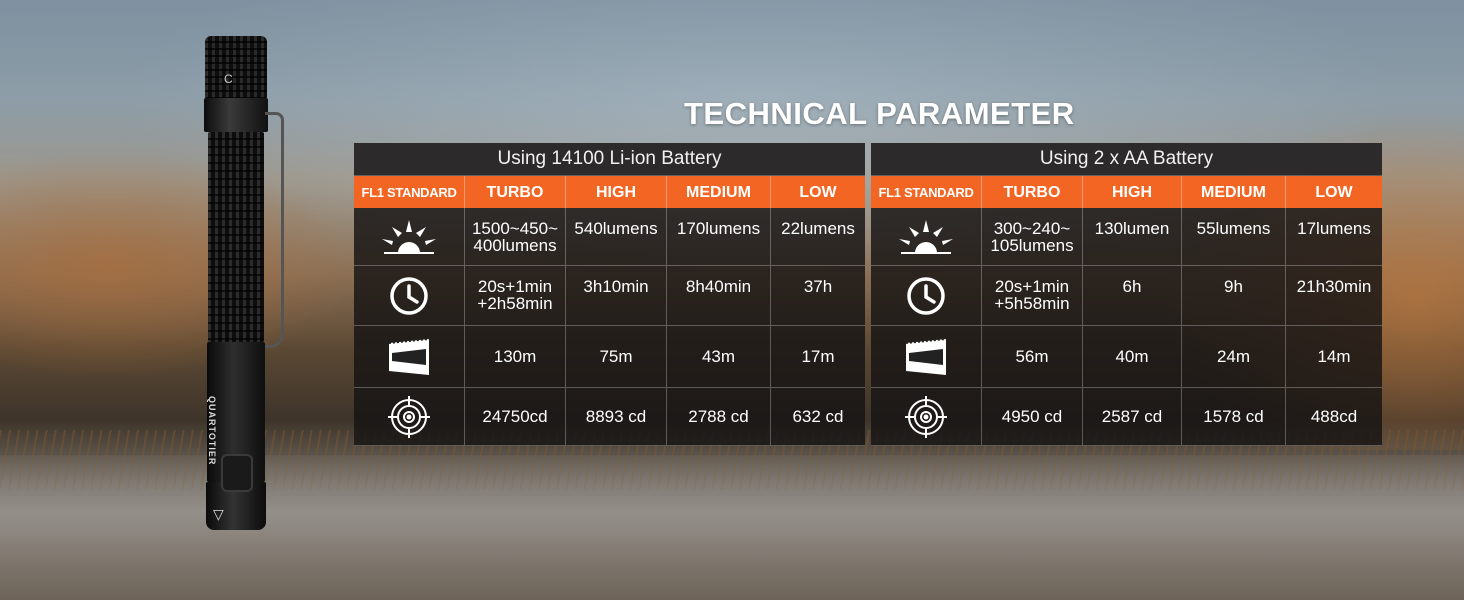 This screenshot has height=600, width=1464. I want to click on flashlight-image: C QUARTOTIER ▽, so click(243, 283).